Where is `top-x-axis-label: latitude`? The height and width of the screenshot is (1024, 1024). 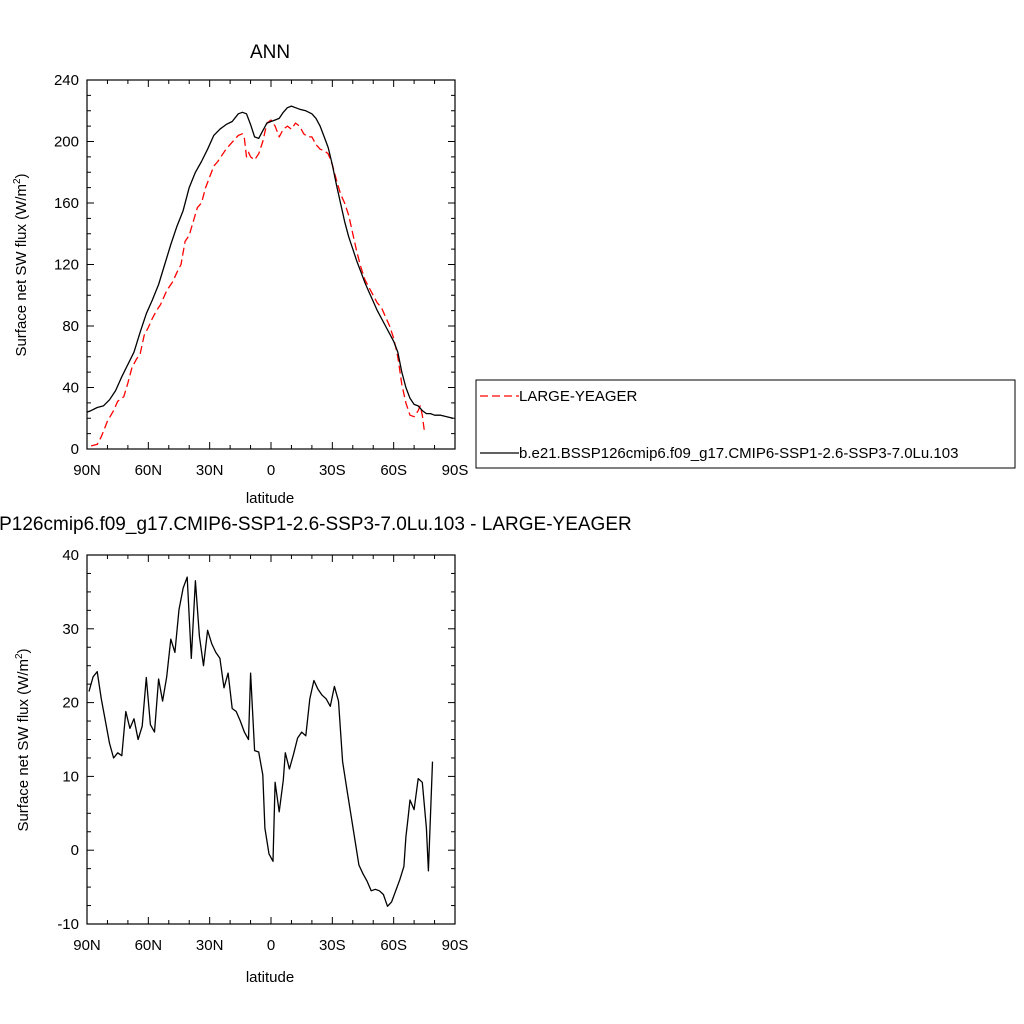 top-x-axis-label: latitude is located at coordinates (270, 498).